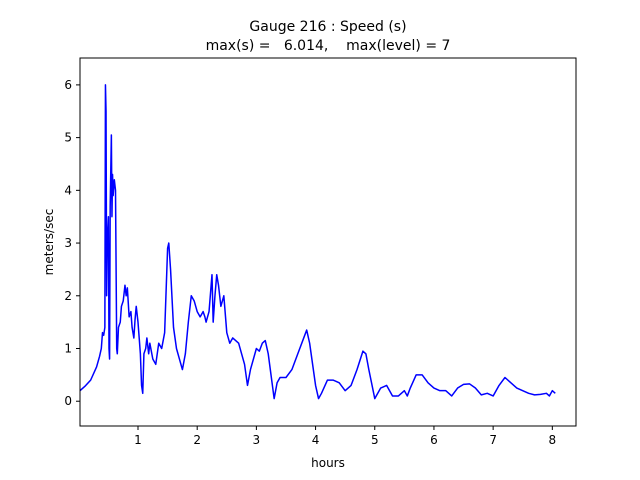 The width and height of the screenshot is (640, 480). I want to click on y-tick-label: 1, so click(68, 348).